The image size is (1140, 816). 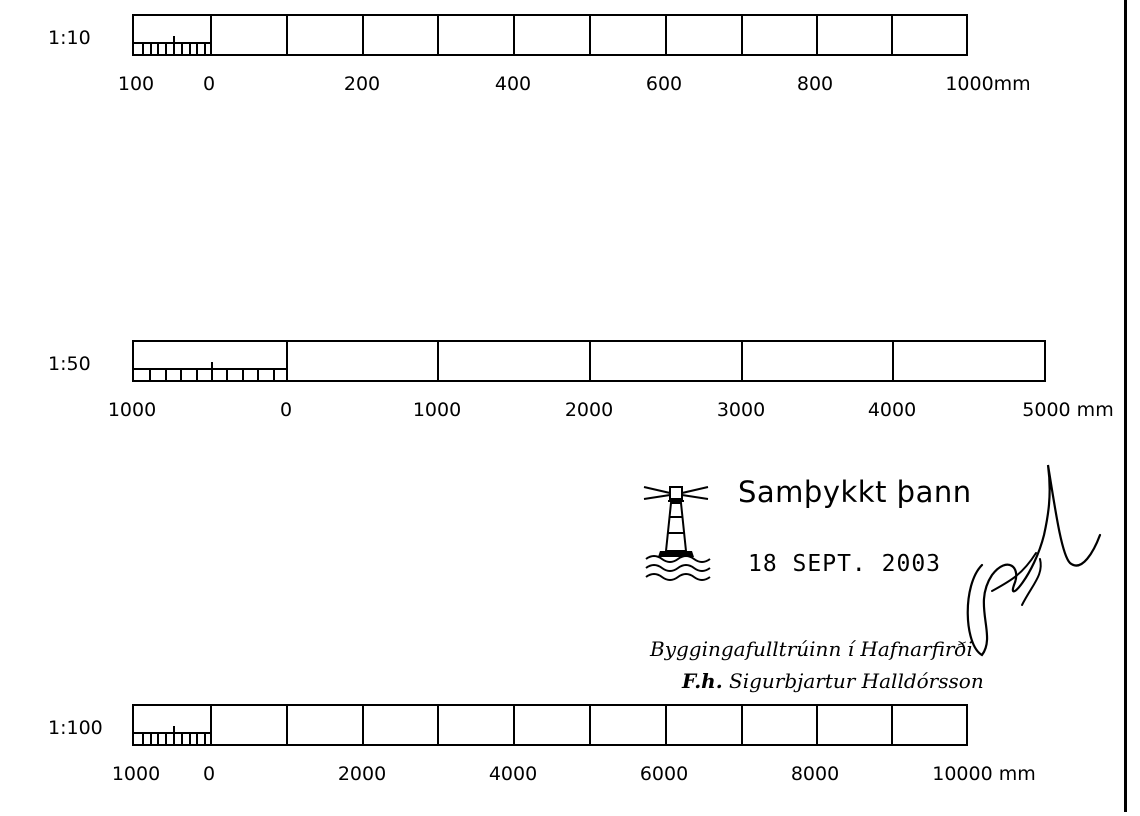 What do you see at coordinates (570, 396) in the screenshot?
I see `scale-row-1-50: 1:50 1000 0 1000 2000 3000 4000 5000 mm` at bounding box center [570, 396].